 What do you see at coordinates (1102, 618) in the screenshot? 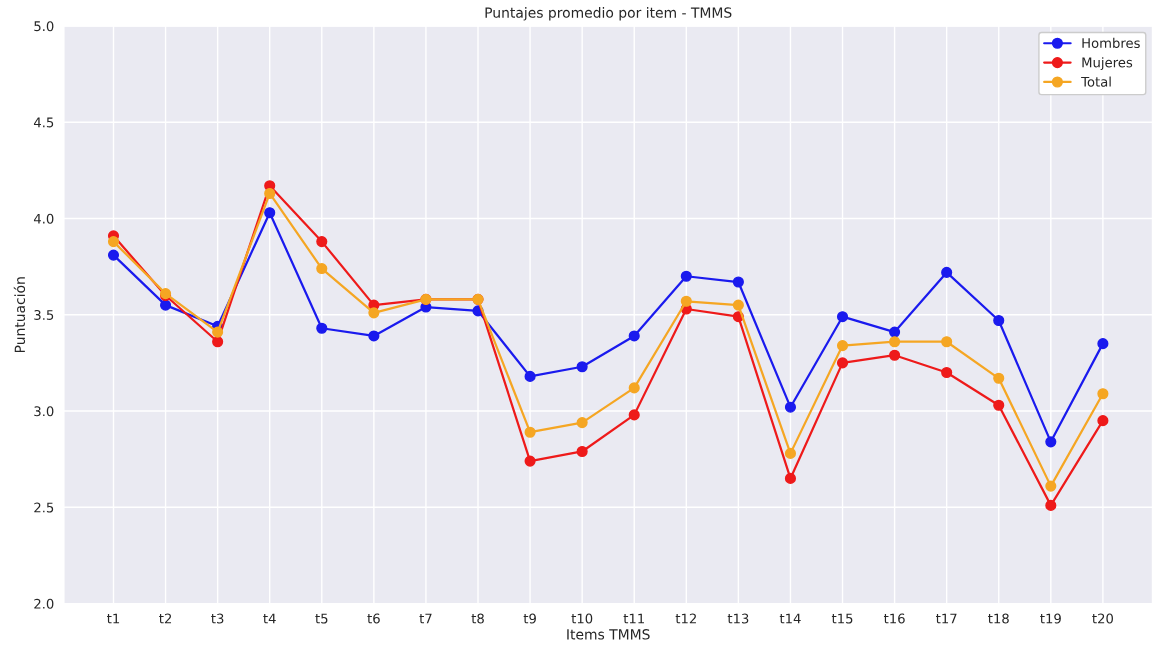
I see `x-tick-label: t20` at bounding box center [1102, 618].